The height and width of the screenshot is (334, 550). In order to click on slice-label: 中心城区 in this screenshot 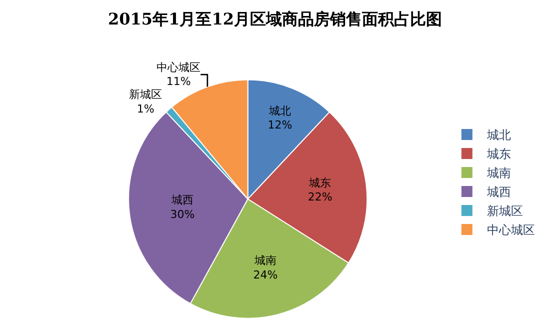, I will do `click(178, 67)`.